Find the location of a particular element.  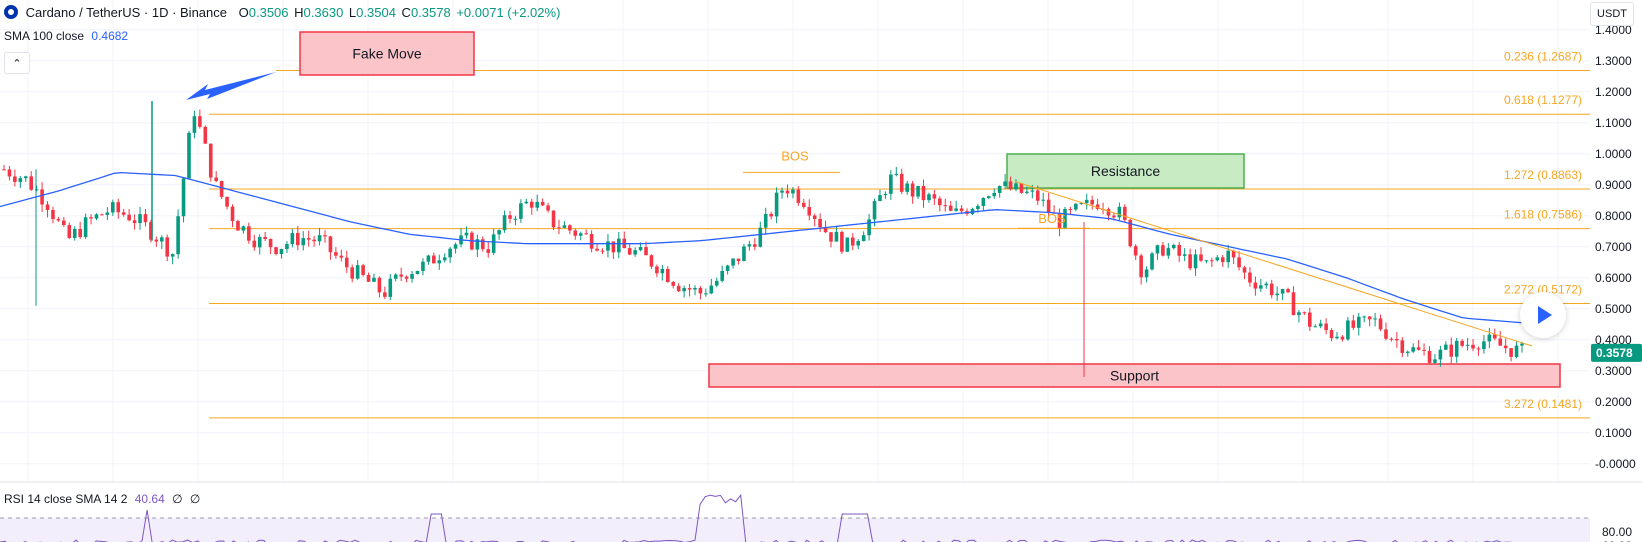

y-tick-label: 0.3000 is located at coordinates (1613, 371).